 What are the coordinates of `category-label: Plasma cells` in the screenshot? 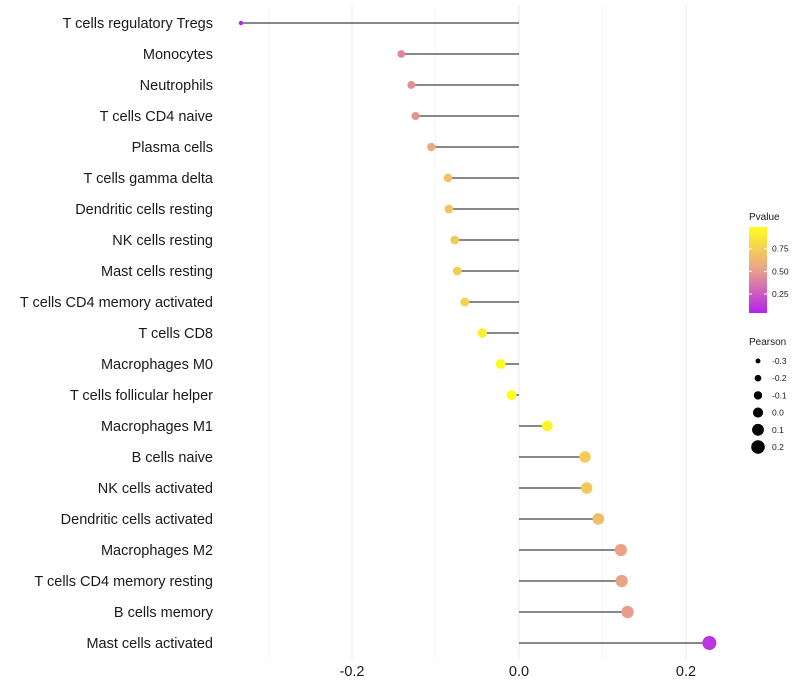 It's located at (172, 148).